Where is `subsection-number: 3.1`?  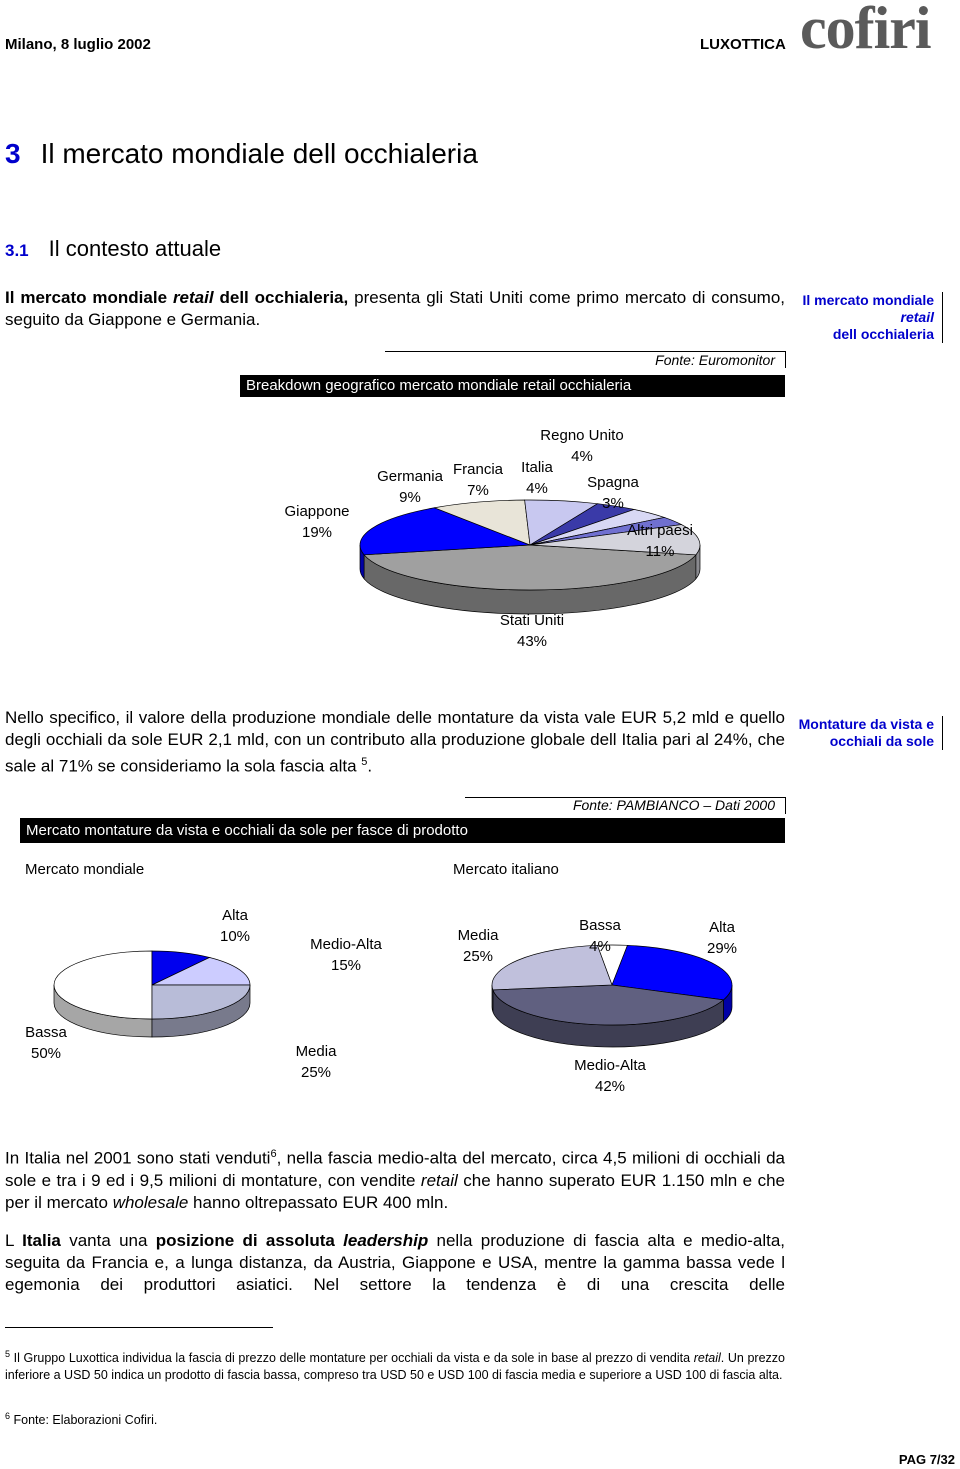 subsection-number: 3.1 is located at coordinates (17, 250).